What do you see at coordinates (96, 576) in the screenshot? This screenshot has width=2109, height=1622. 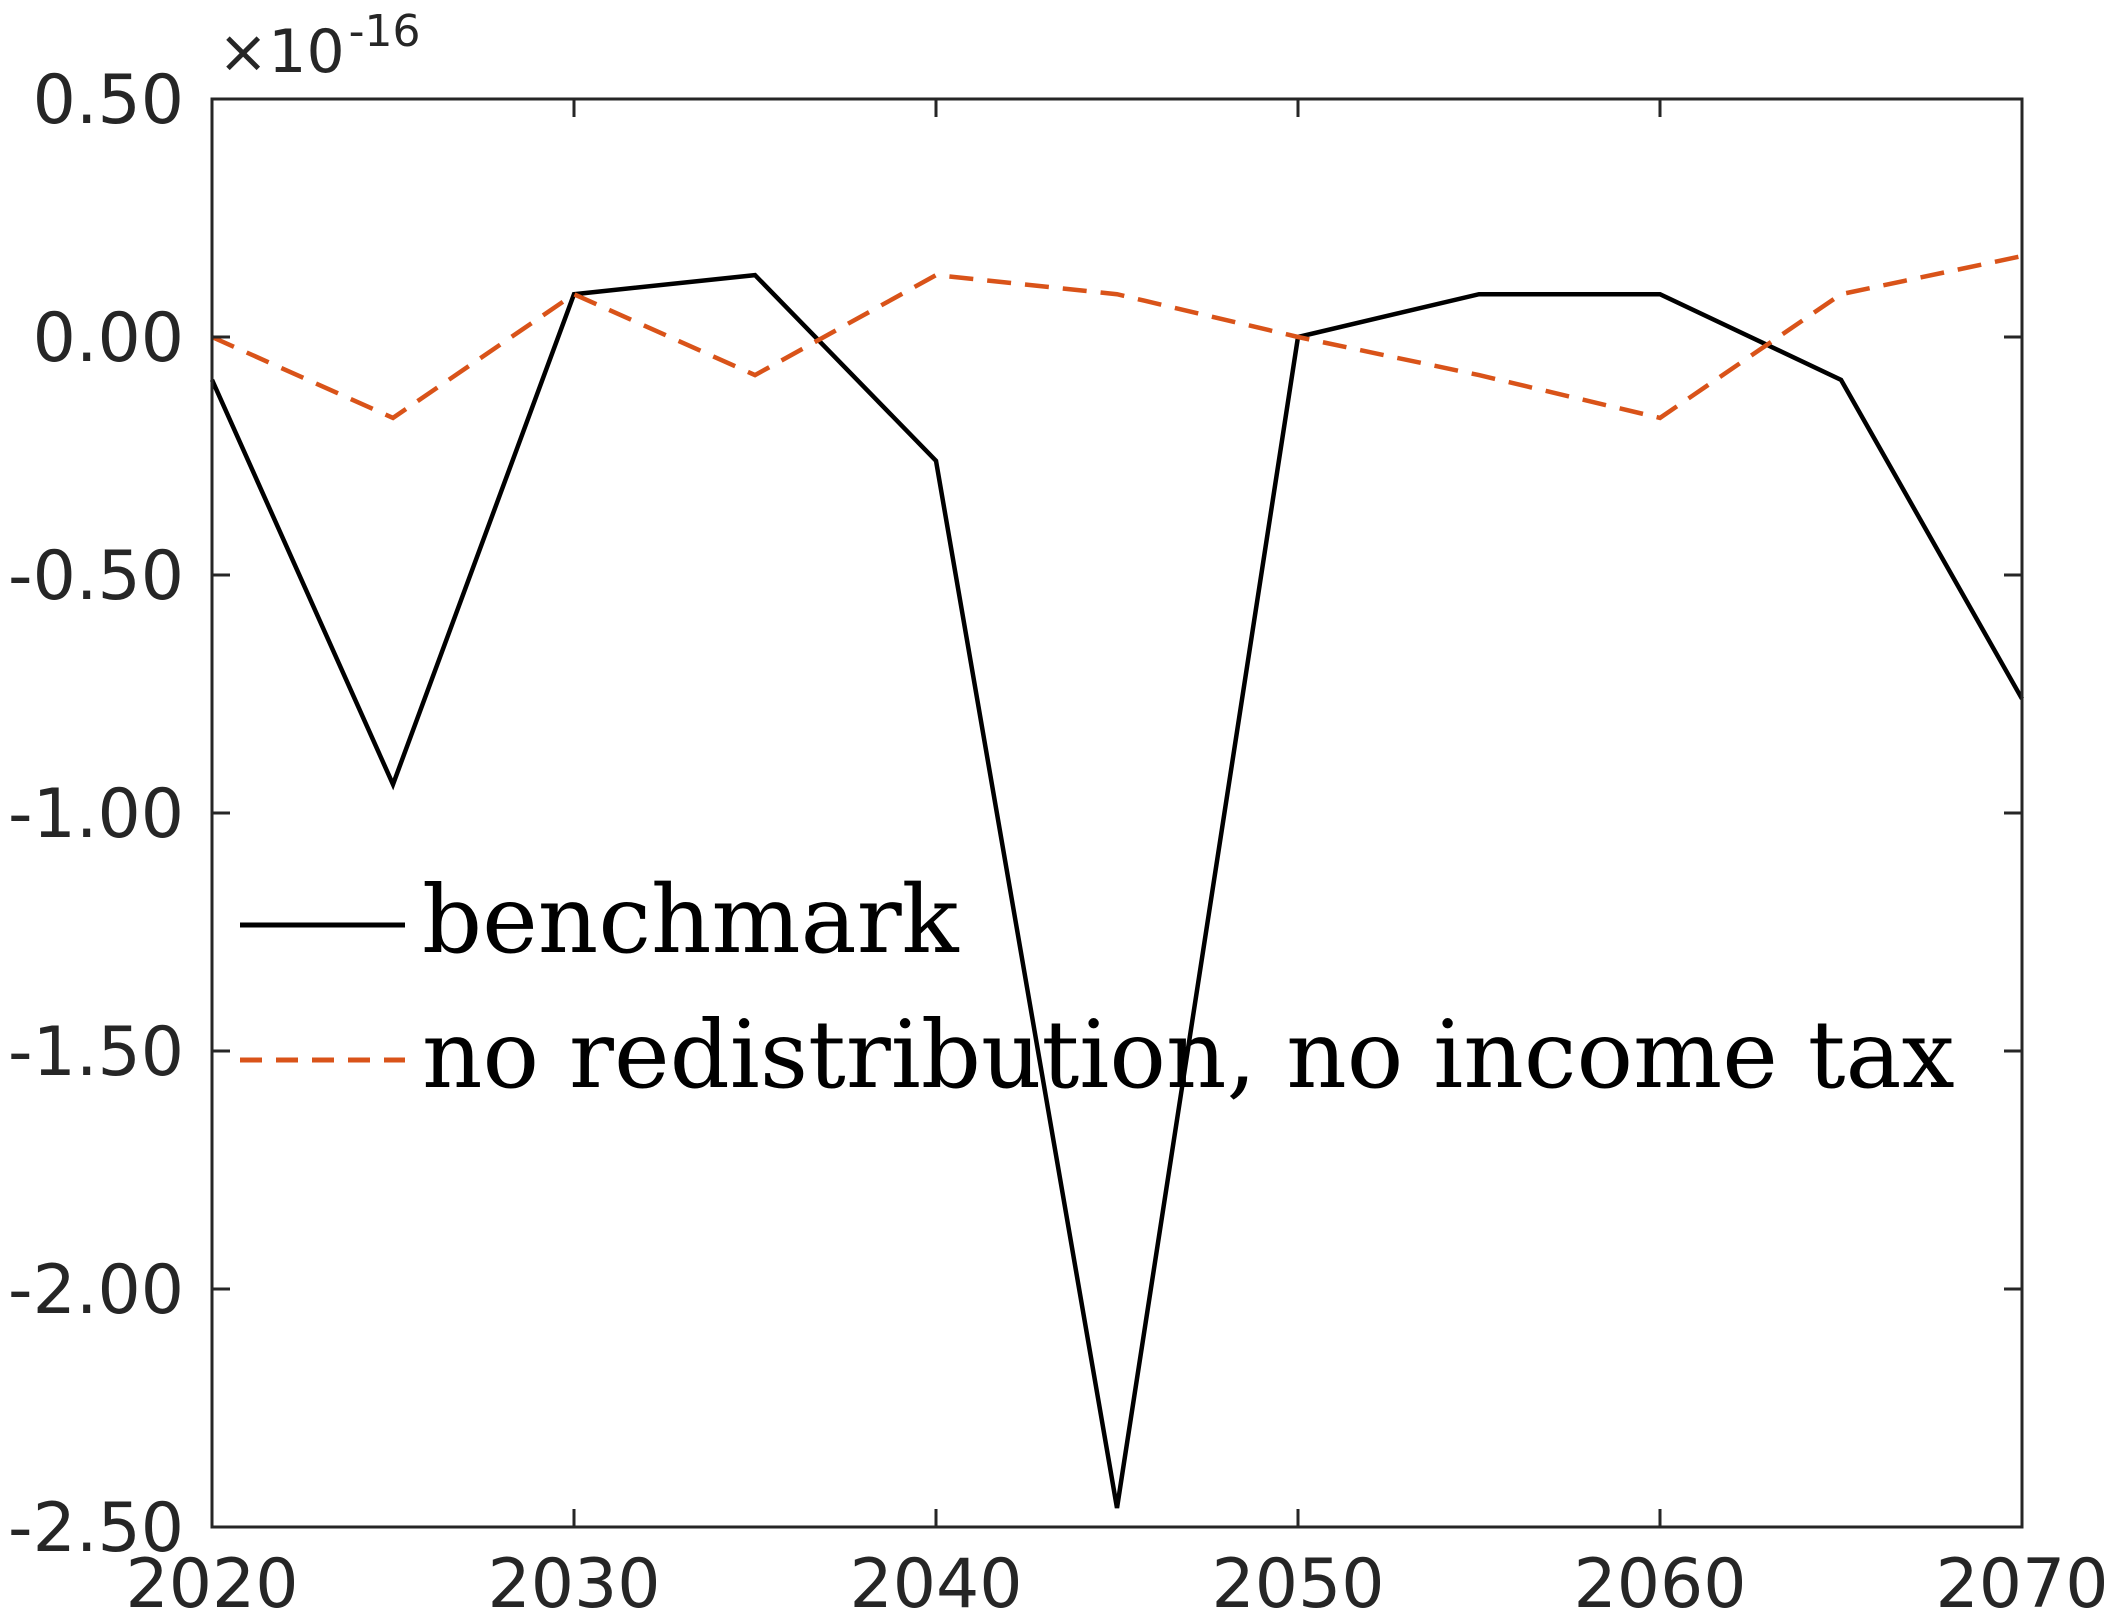 I see `y-tick-label: -0.50` at bounding box center [96, 576].